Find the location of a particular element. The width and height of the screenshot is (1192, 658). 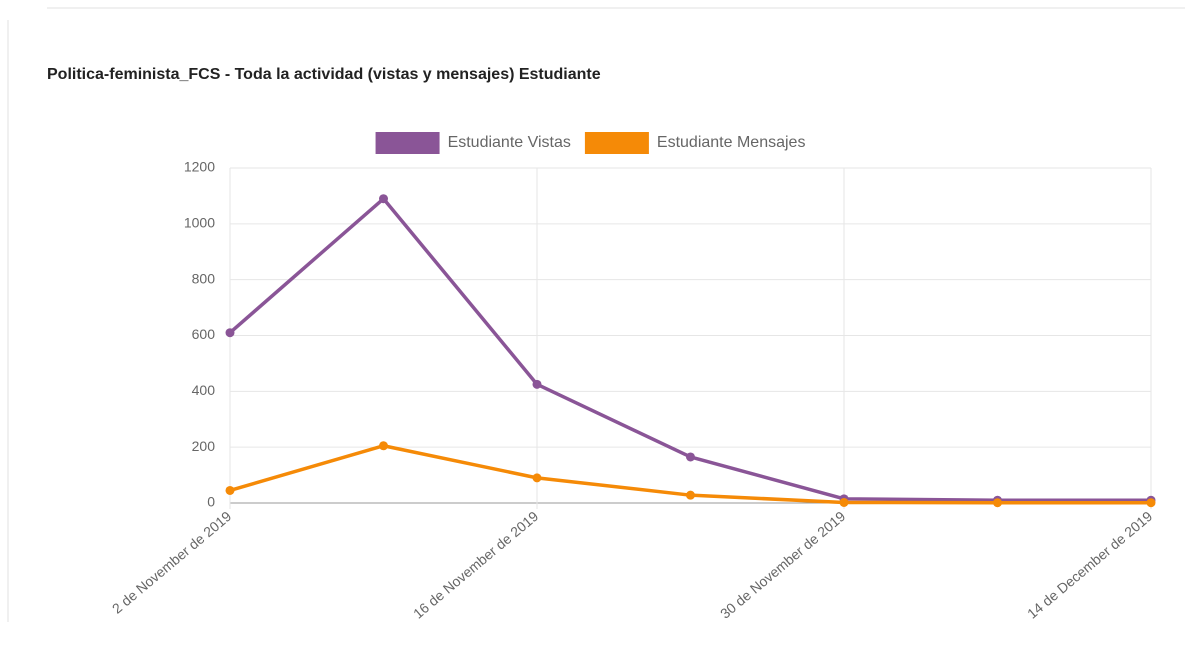

y-tick-label: 0 is located at coordinates (211, 502).